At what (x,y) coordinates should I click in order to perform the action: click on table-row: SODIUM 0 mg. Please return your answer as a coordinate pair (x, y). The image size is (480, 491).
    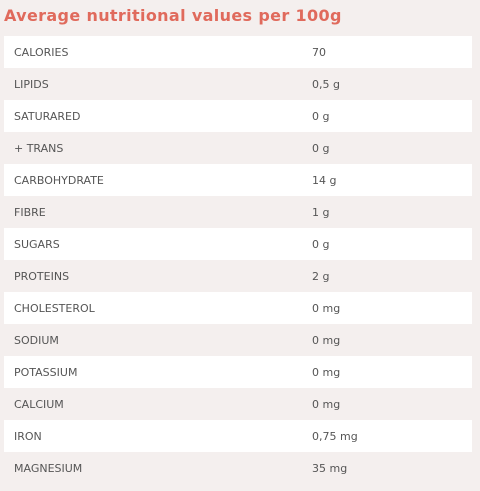
    Looking at the image, I should click on (238, 340).